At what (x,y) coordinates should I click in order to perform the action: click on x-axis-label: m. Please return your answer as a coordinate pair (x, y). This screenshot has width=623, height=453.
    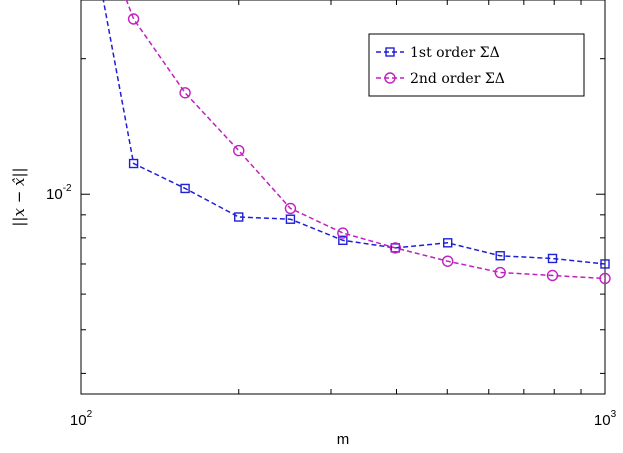
    Looking at the image, I should click on (343, 439).